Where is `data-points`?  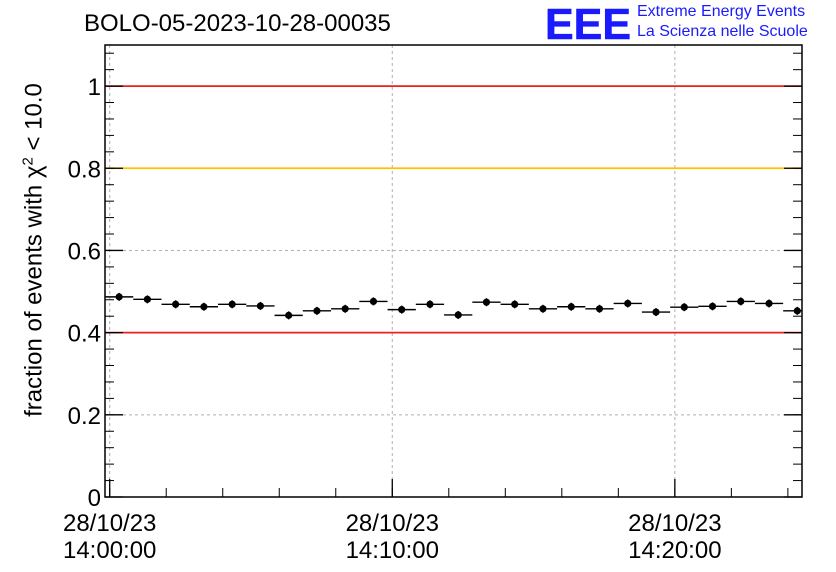
data-points is located at coordinates (453, 306).